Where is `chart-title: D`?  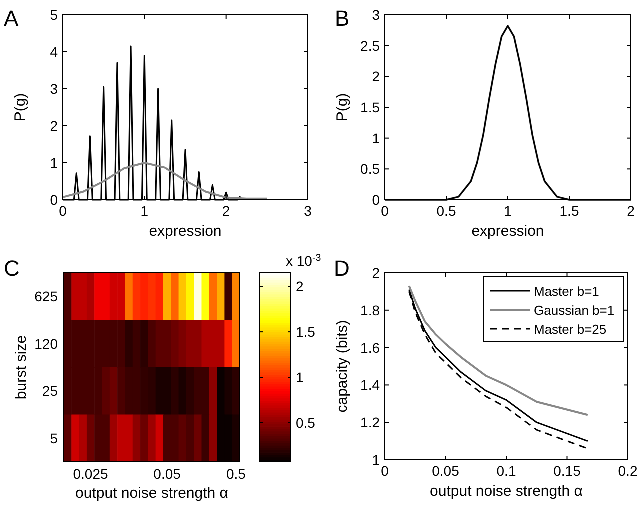
chart-title: D is located at coordinates (342, 268).